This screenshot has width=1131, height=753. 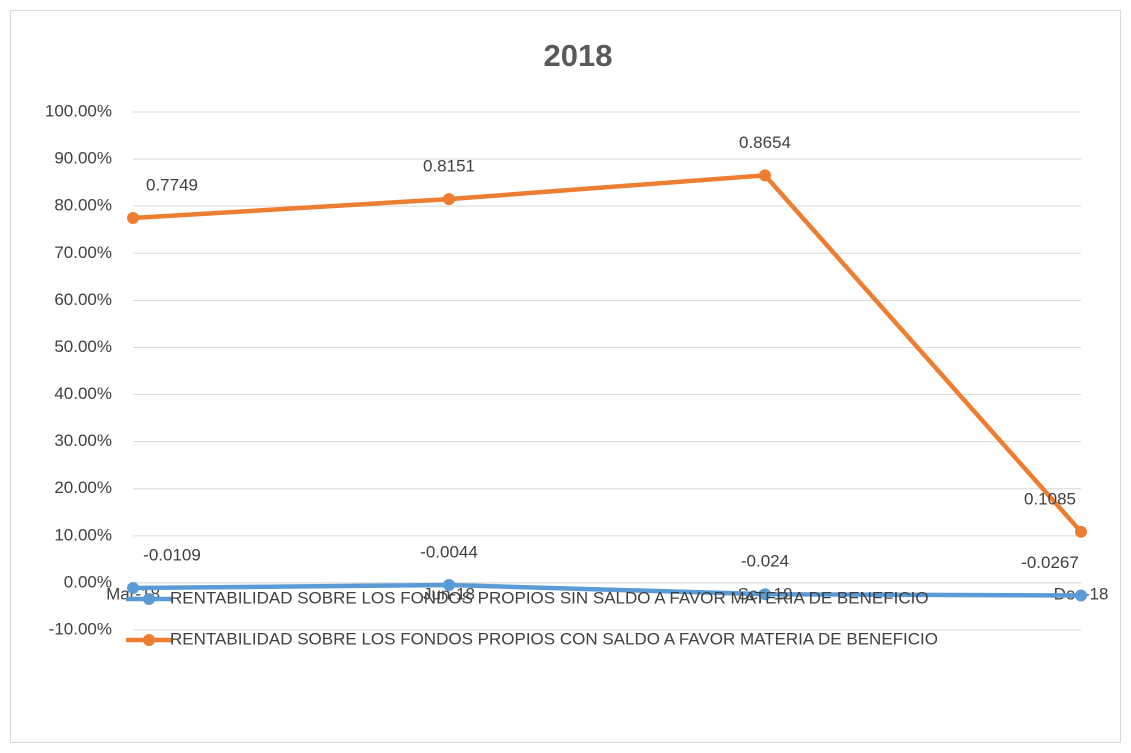 I want to click on data-label: -0.0044, so click(x=449, y=551).